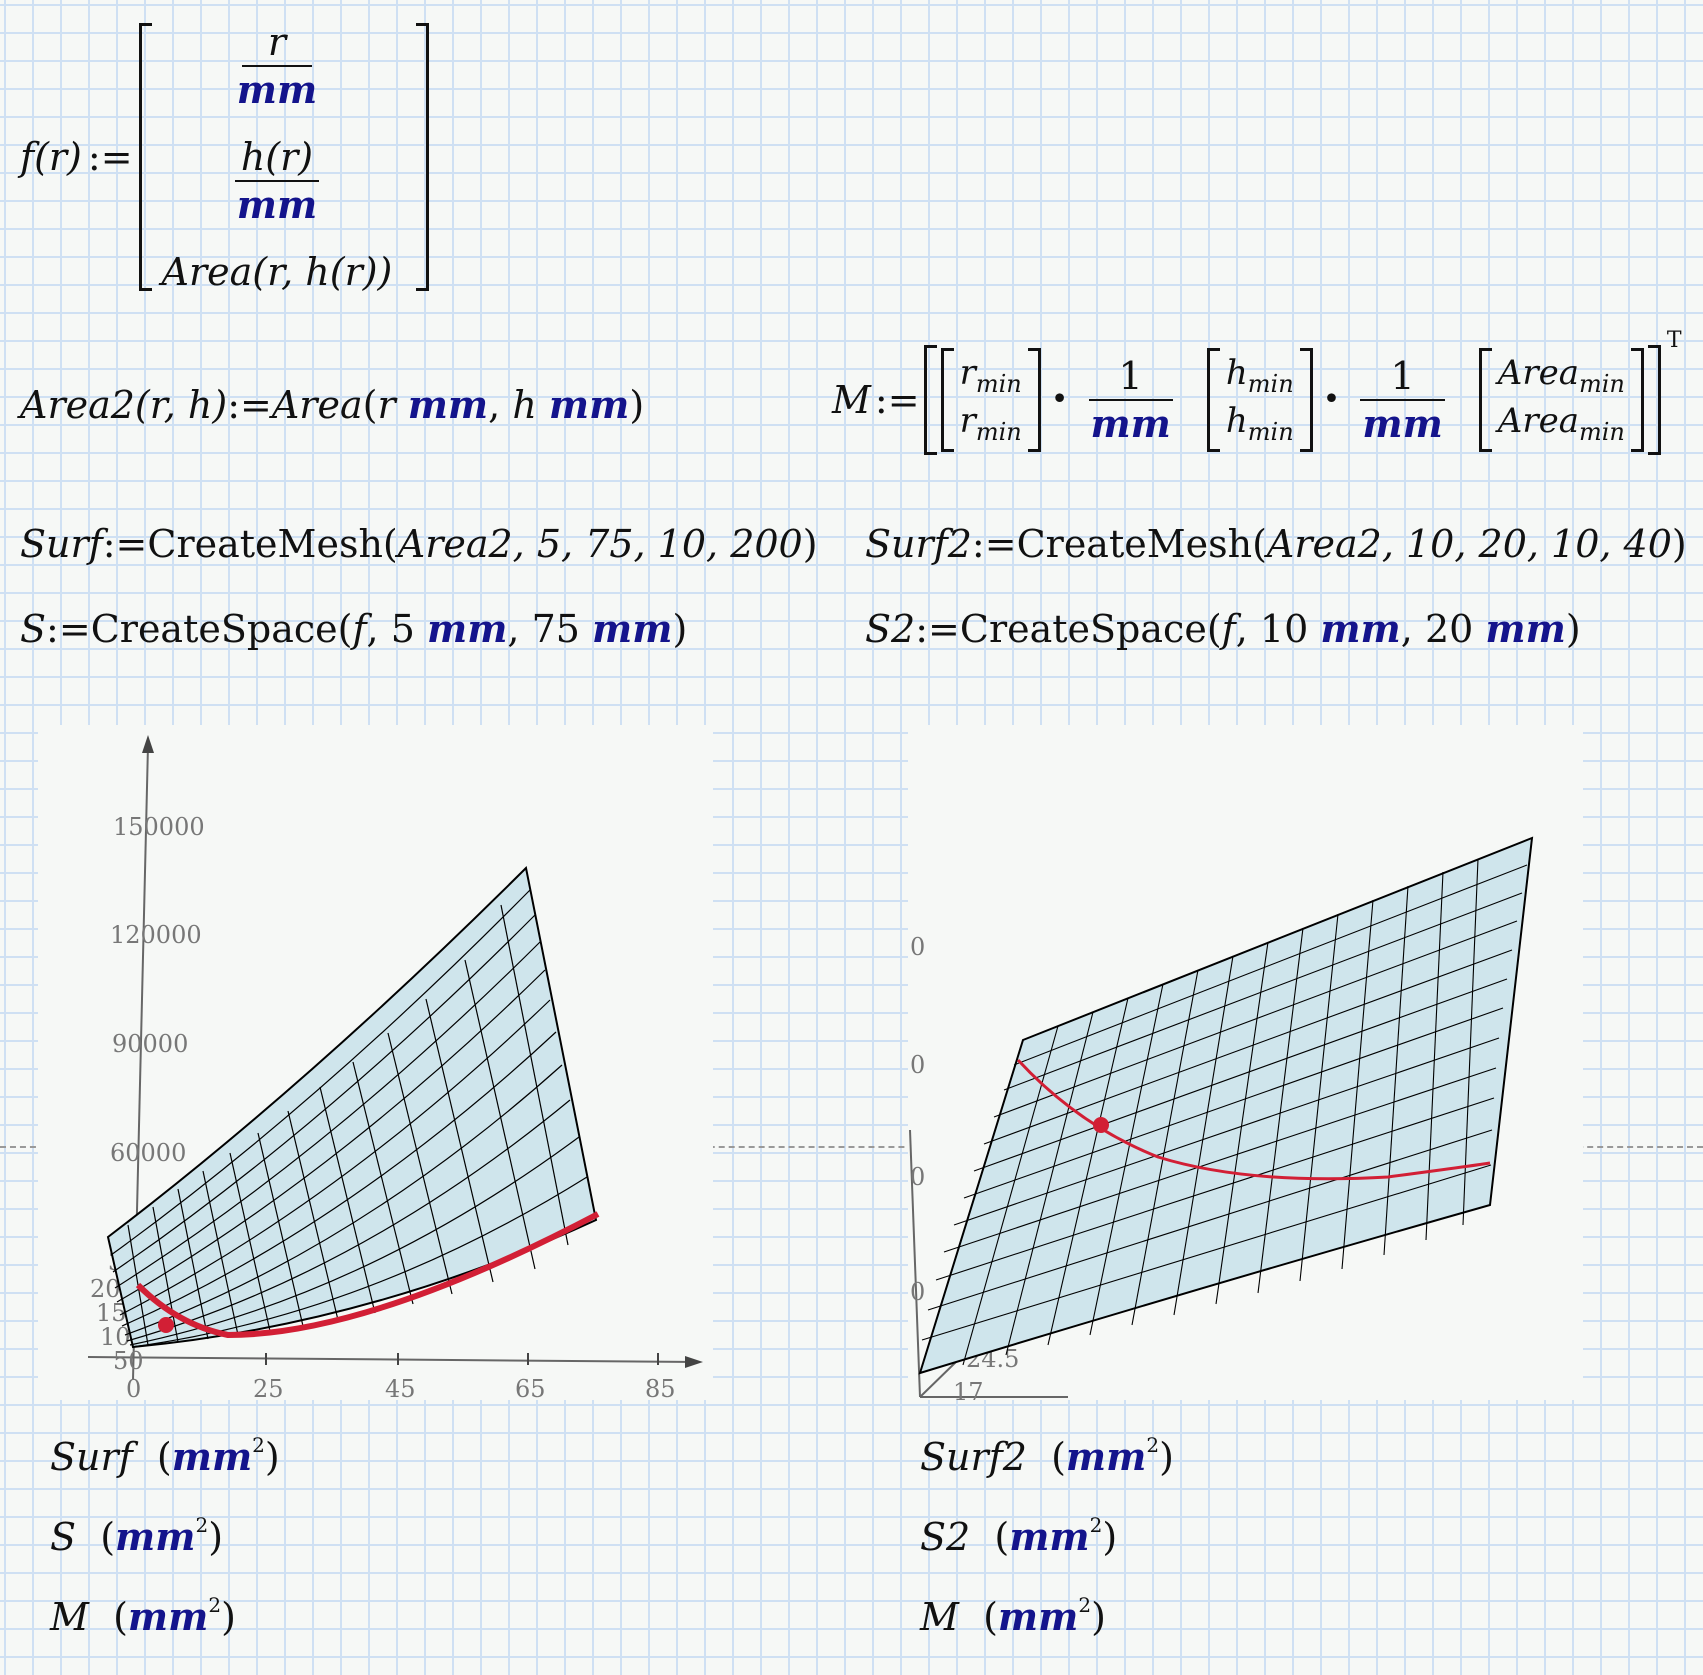 Image resolution: width=1703 pixels, height=1675 pixels. Describe the element at coordinates (851, 1147) in the screenshot. I see `page-break-line` at that location.